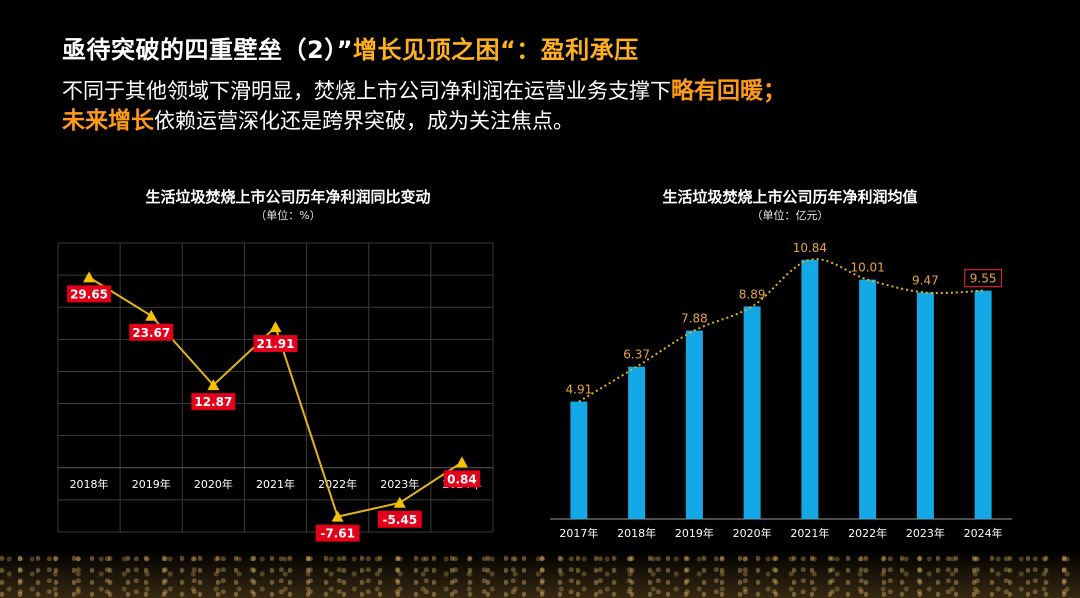  What do you see at coordinates (207, 50) in the screenshot?
I see `title-main: 亟待突破的四重壁垒（2）”` at bounding box center [207, 50].